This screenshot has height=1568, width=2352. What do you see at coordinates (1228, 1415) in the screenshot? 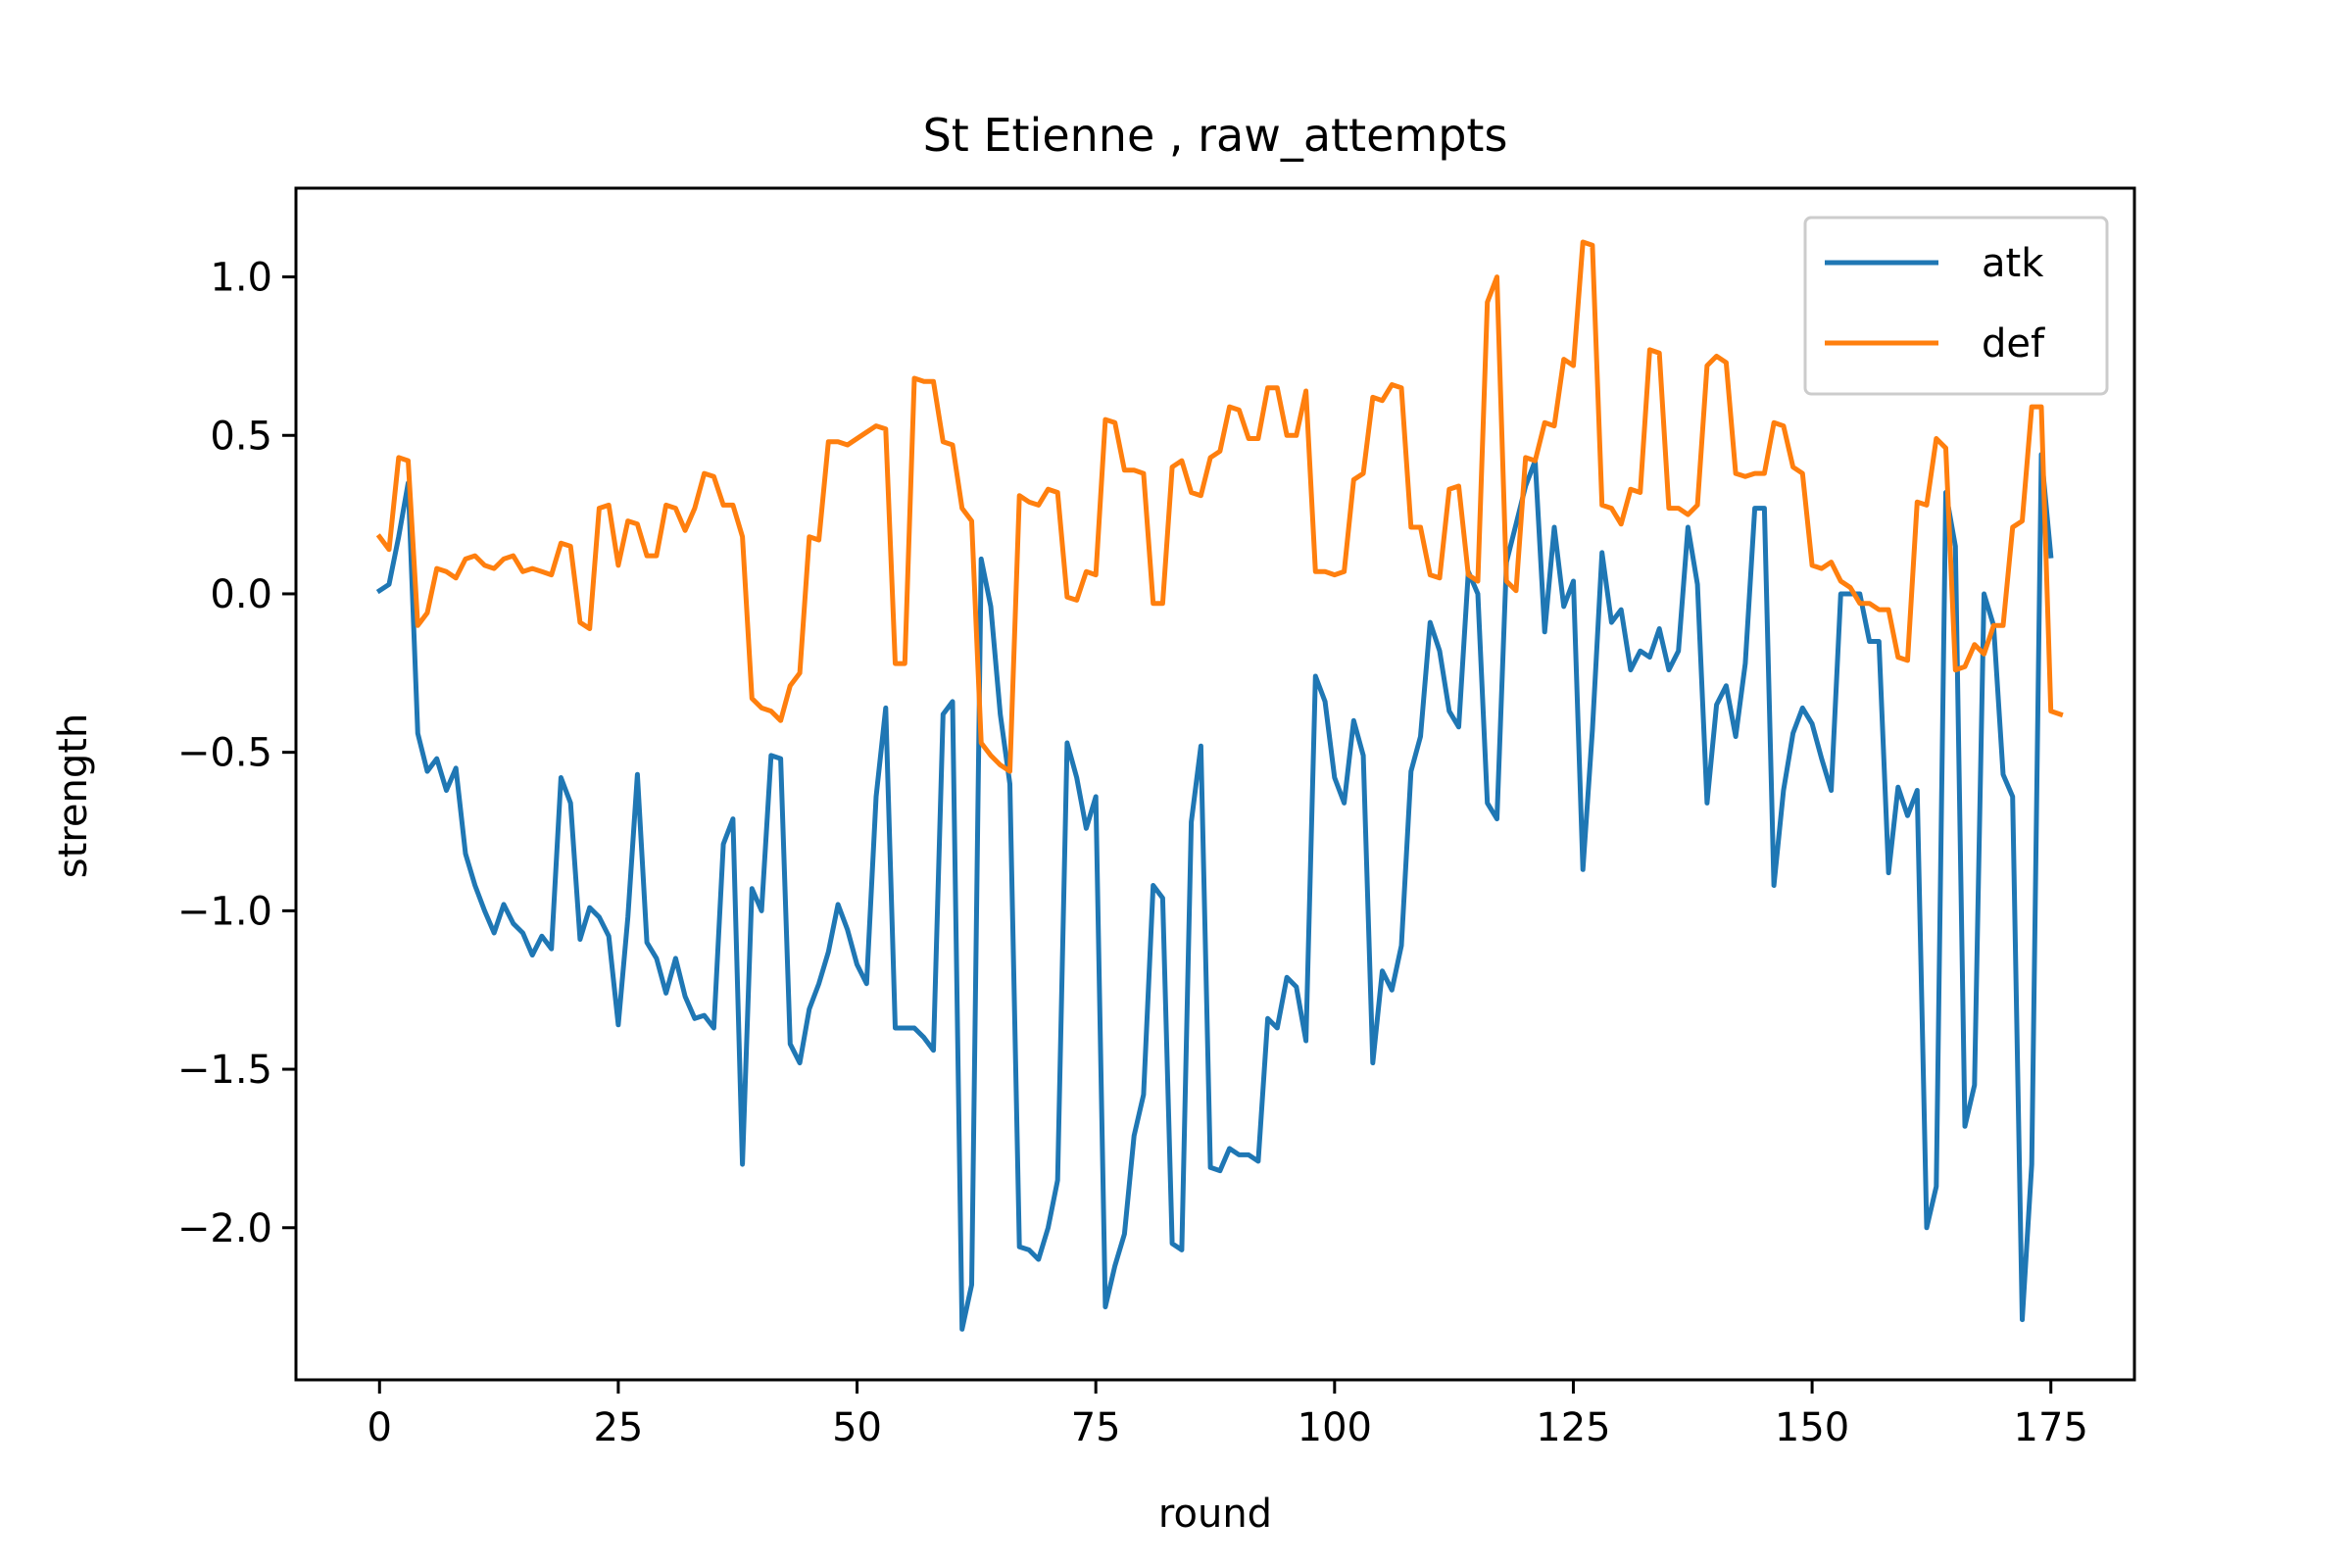
I see `x-axis-ticks: 0 25 50 75 100 125 150 175` at bounding box center [1228, 1415].